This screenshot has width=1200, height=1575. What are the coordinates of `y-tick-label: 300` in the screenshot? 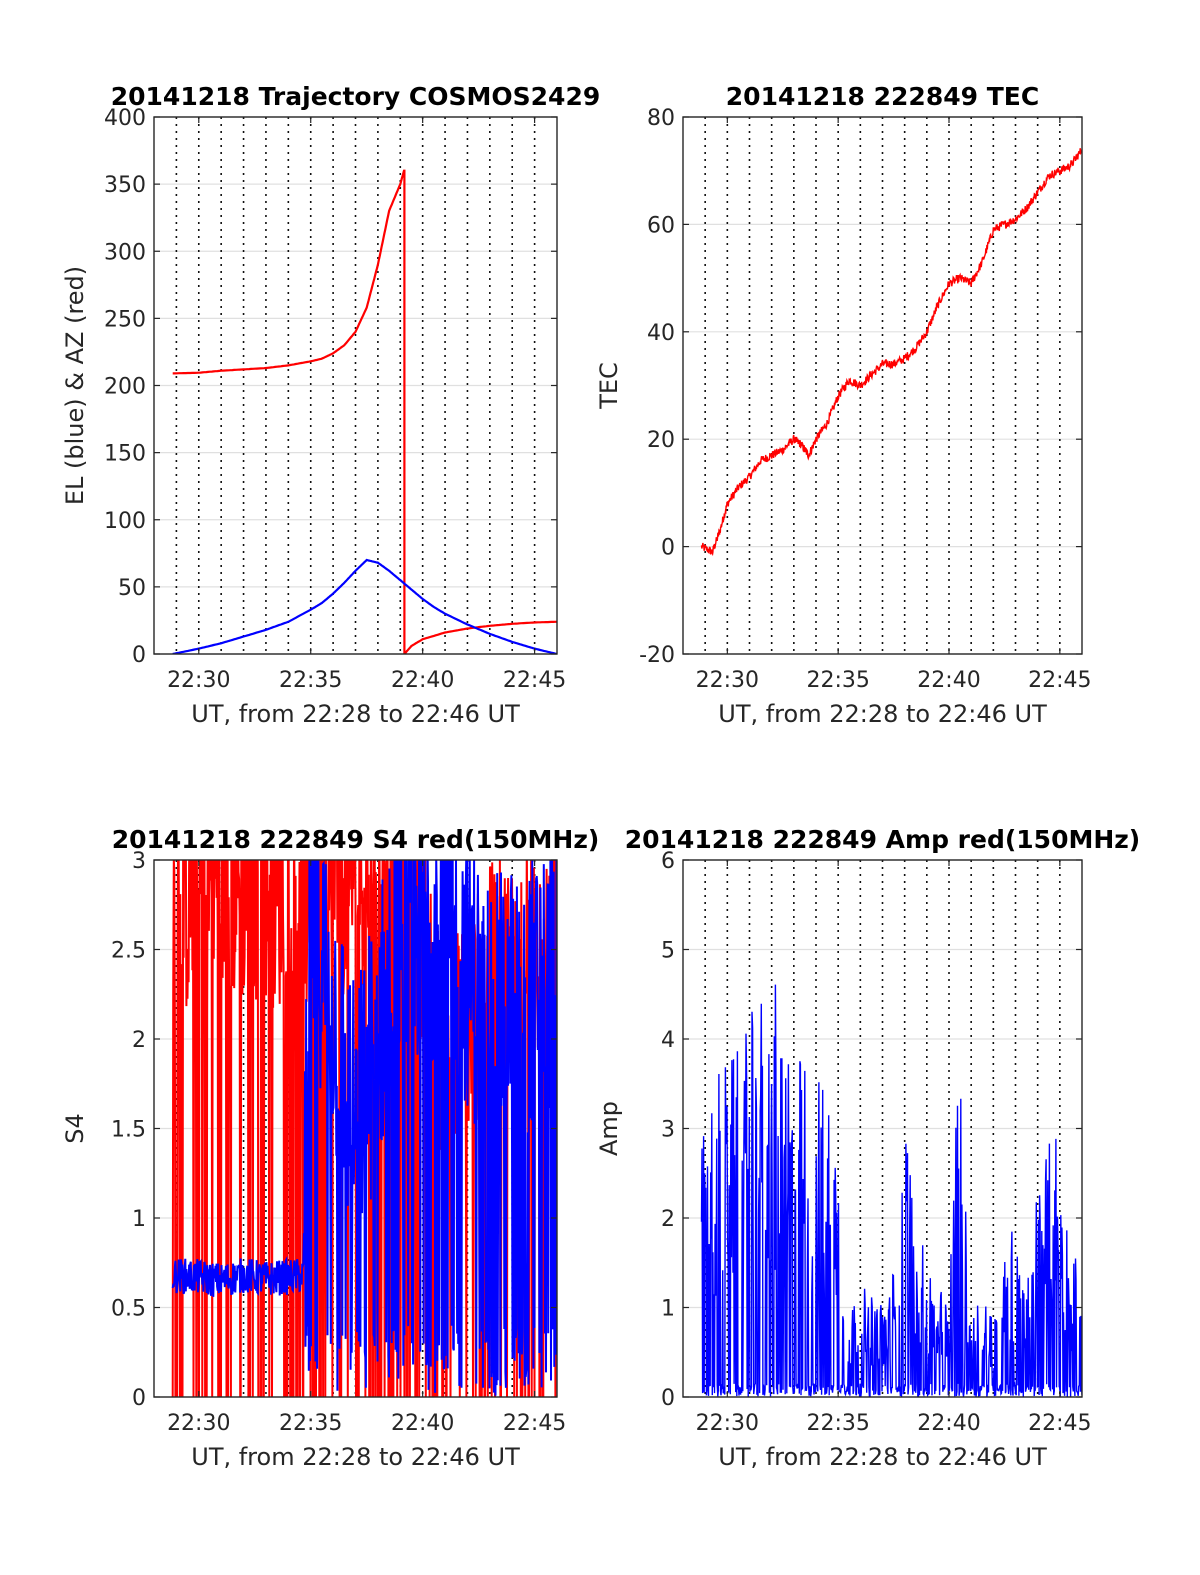 It's located at (125, 252).